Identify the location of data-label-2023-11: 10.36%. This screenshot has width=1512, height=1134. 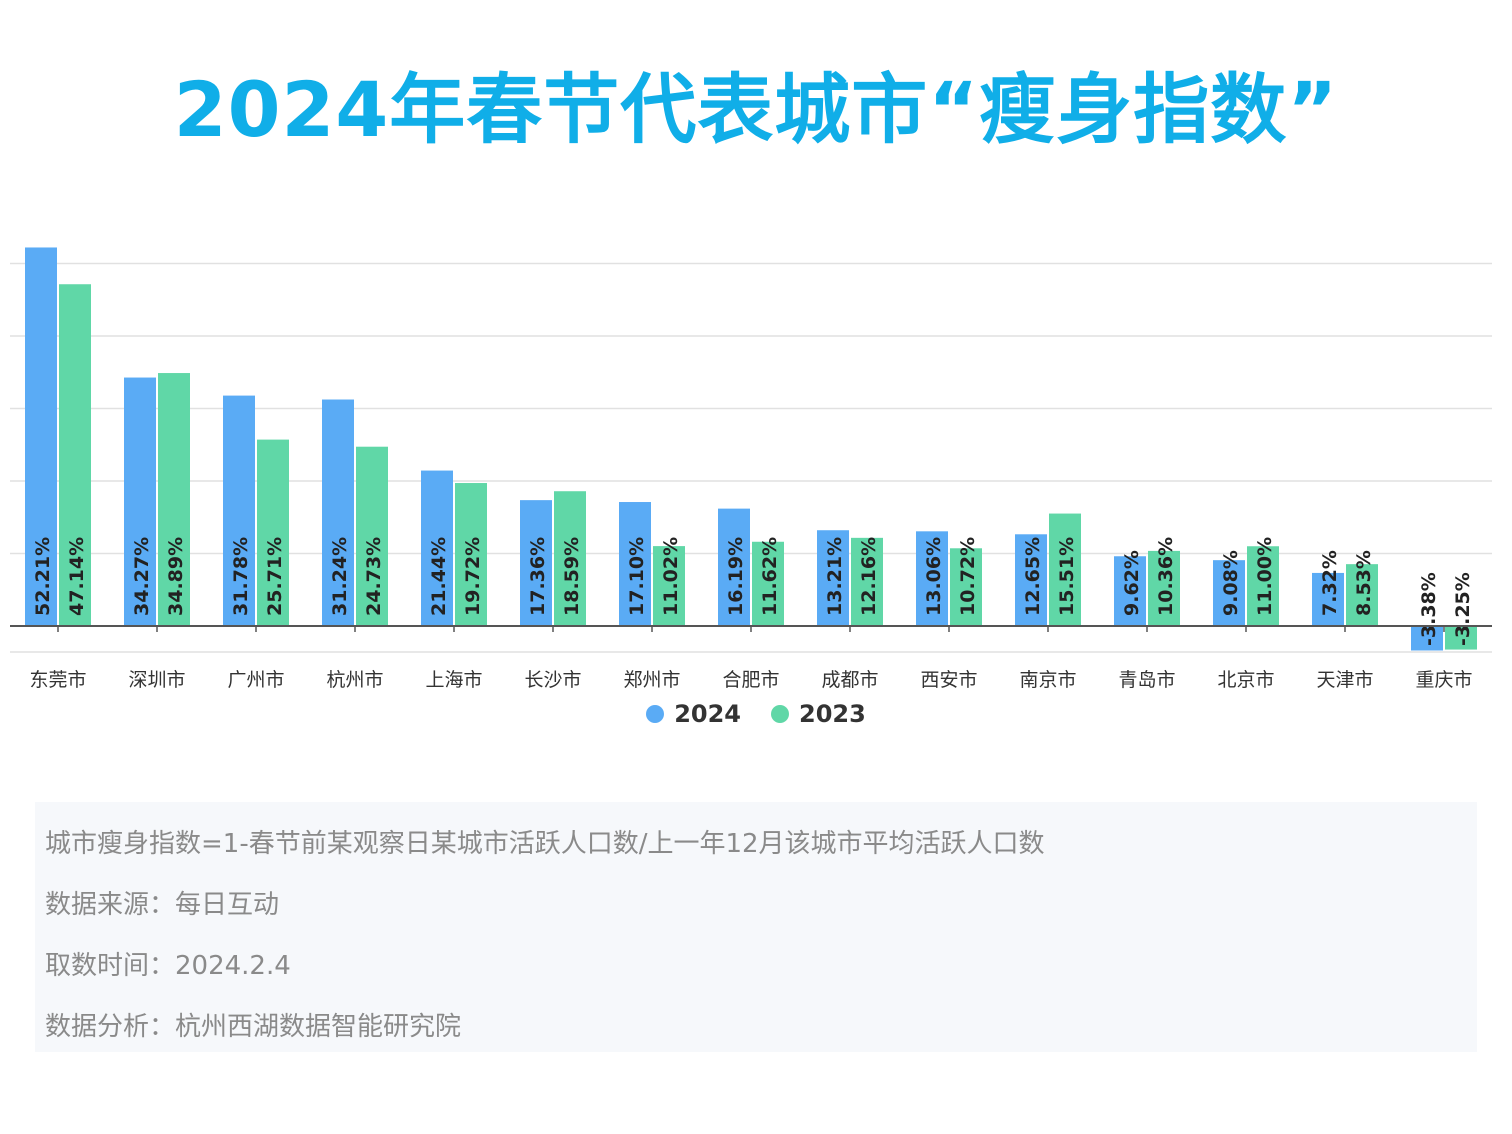
(1166, 576).